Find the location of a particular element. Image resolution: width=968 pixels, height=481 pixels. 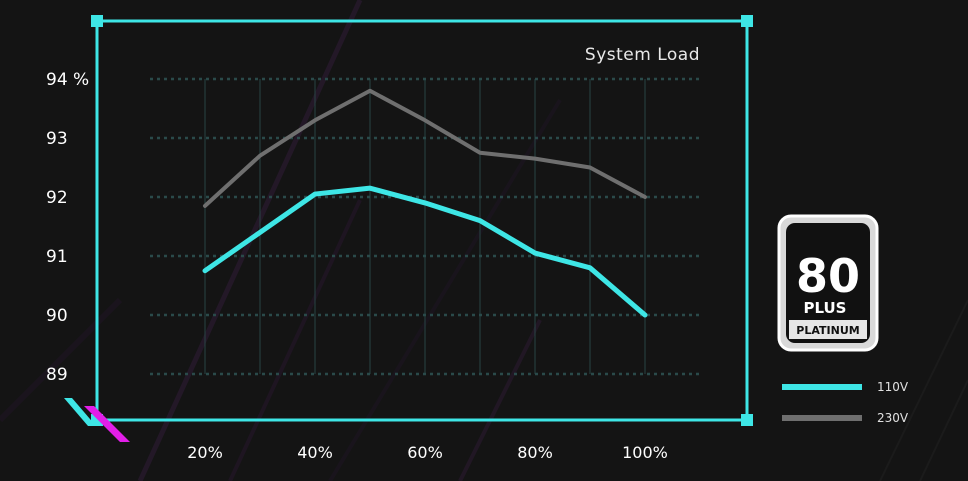

x-tick-label: 40% is located at coordinates (315, 452).